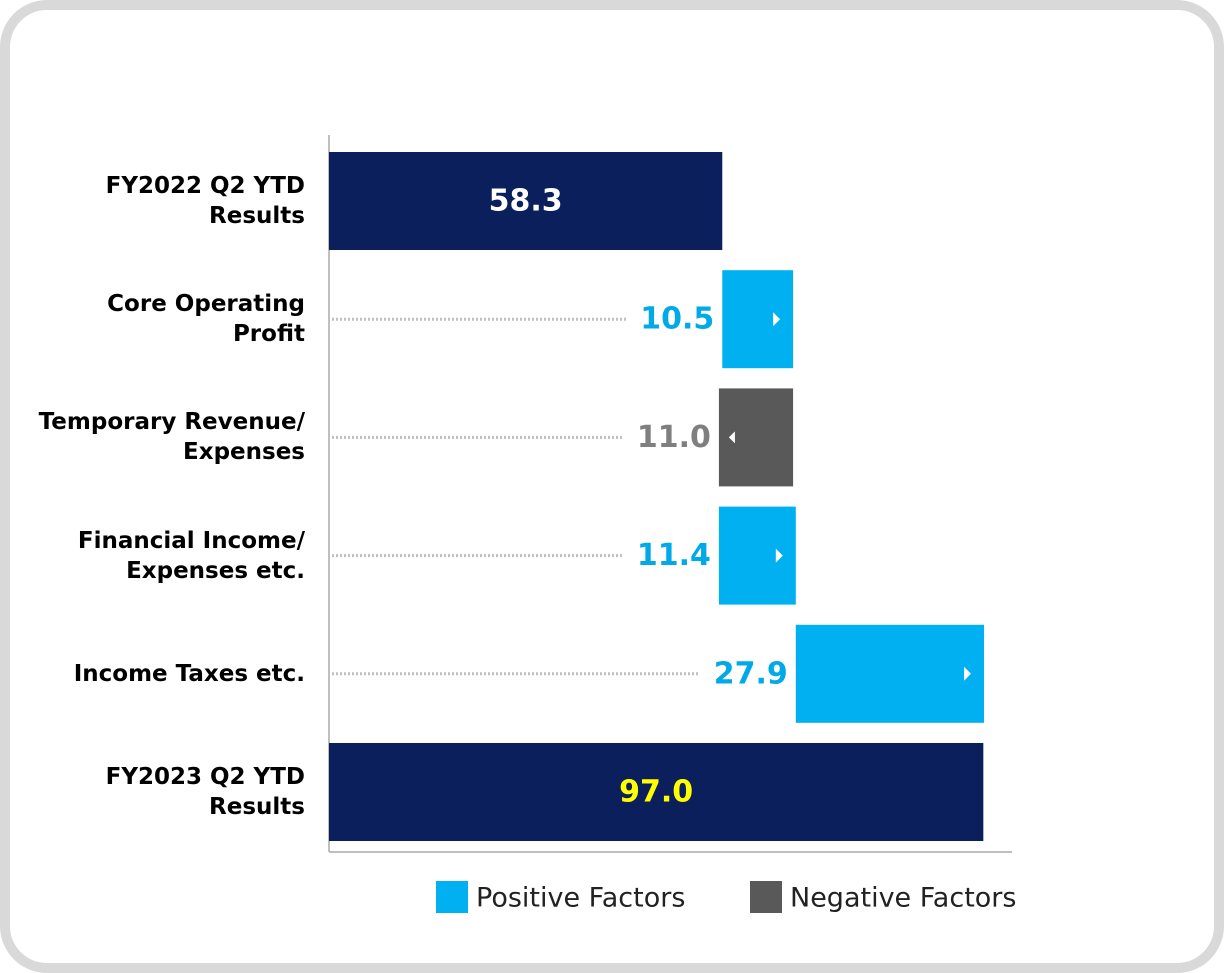 The width and height of the screenshot is (1224, 973). Describe the element at coordinates (751, 673) in the screenshot. I see `value-label: 27.9` at that location.